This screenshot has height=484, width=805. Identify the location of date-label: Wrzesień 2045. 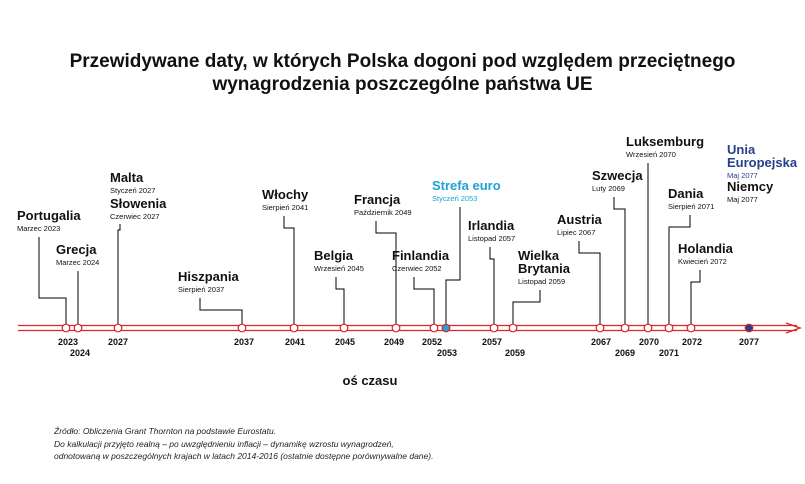
(339, 268).